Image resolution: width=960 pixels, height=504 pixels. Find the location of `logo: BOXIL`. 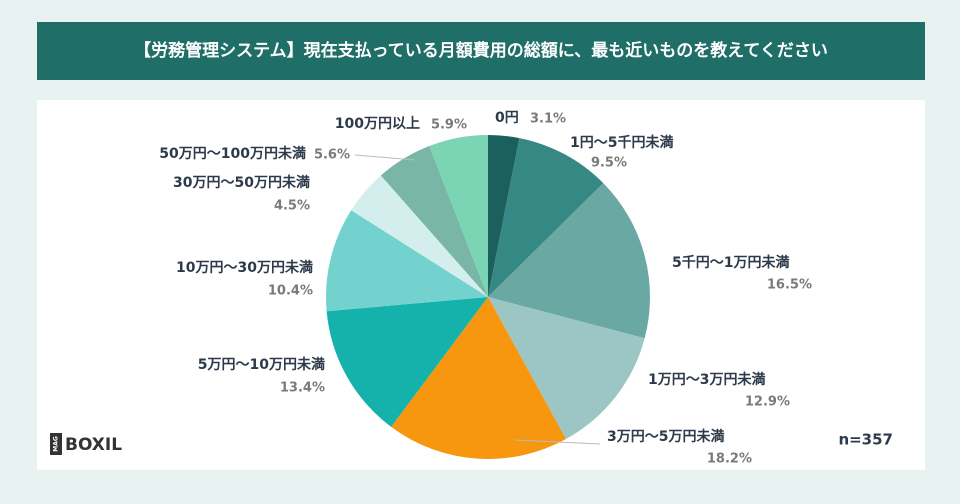

logo: BOXIL is located at coordinates (93, 445).